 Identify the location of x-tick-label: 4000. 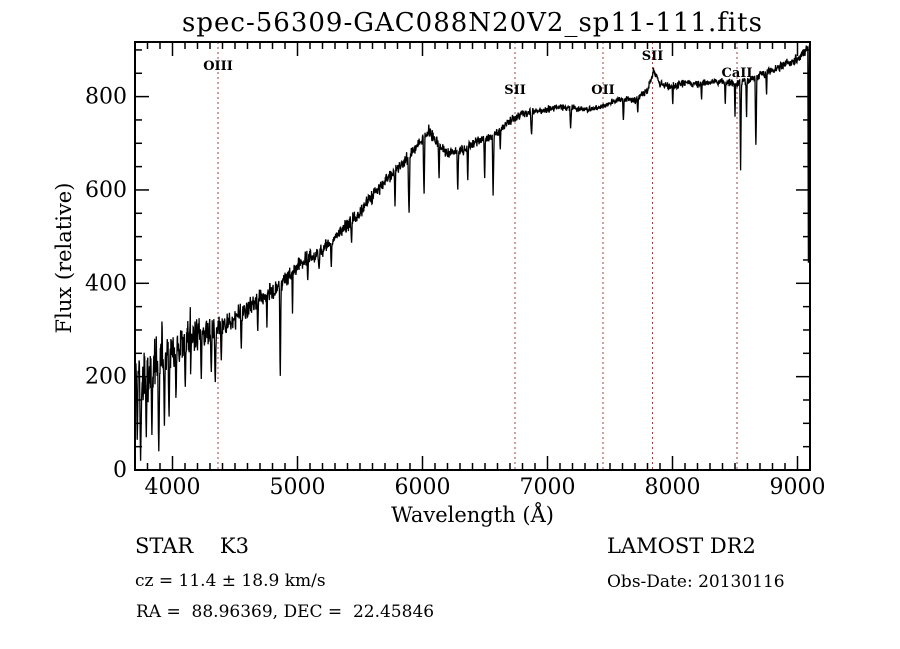
(173, 487).